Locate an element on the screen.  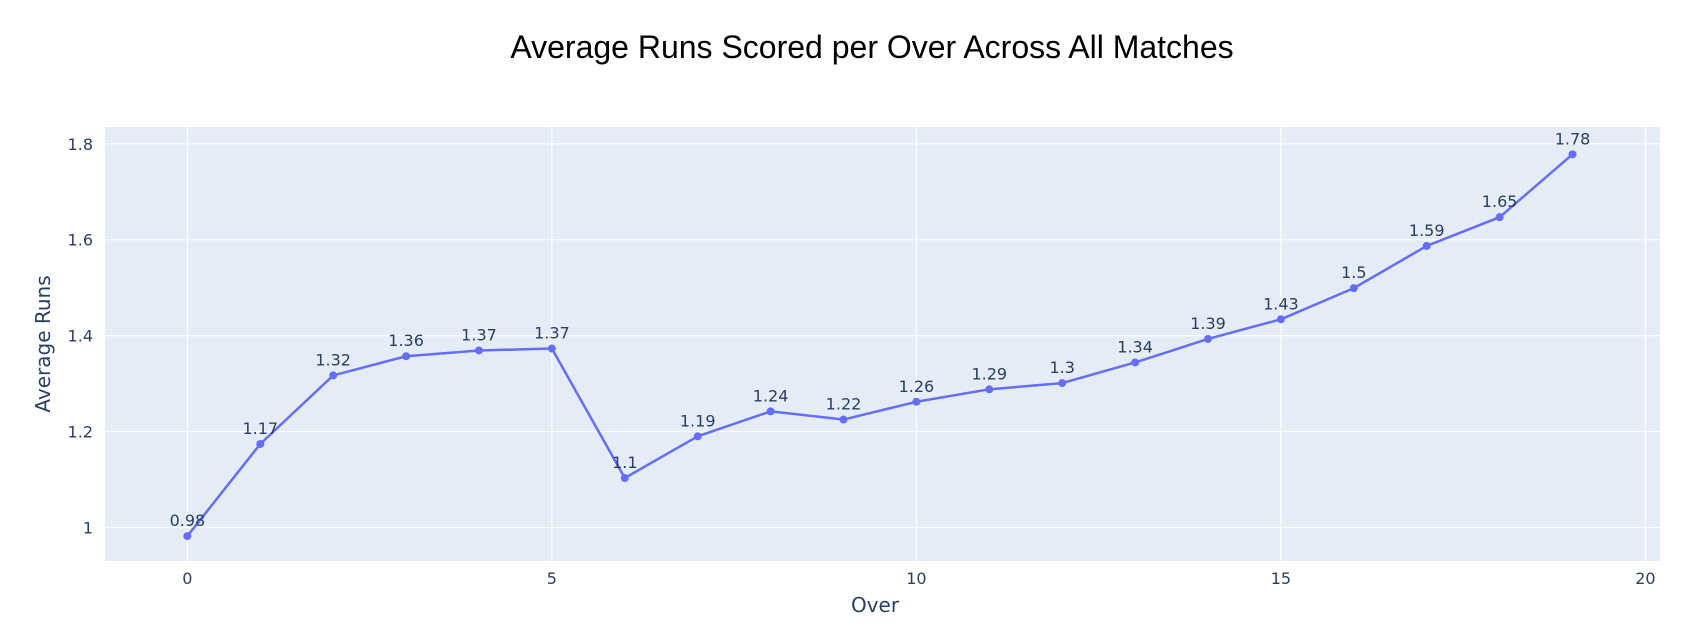
data-label: 1.32 is located at coordinates (333, 359).